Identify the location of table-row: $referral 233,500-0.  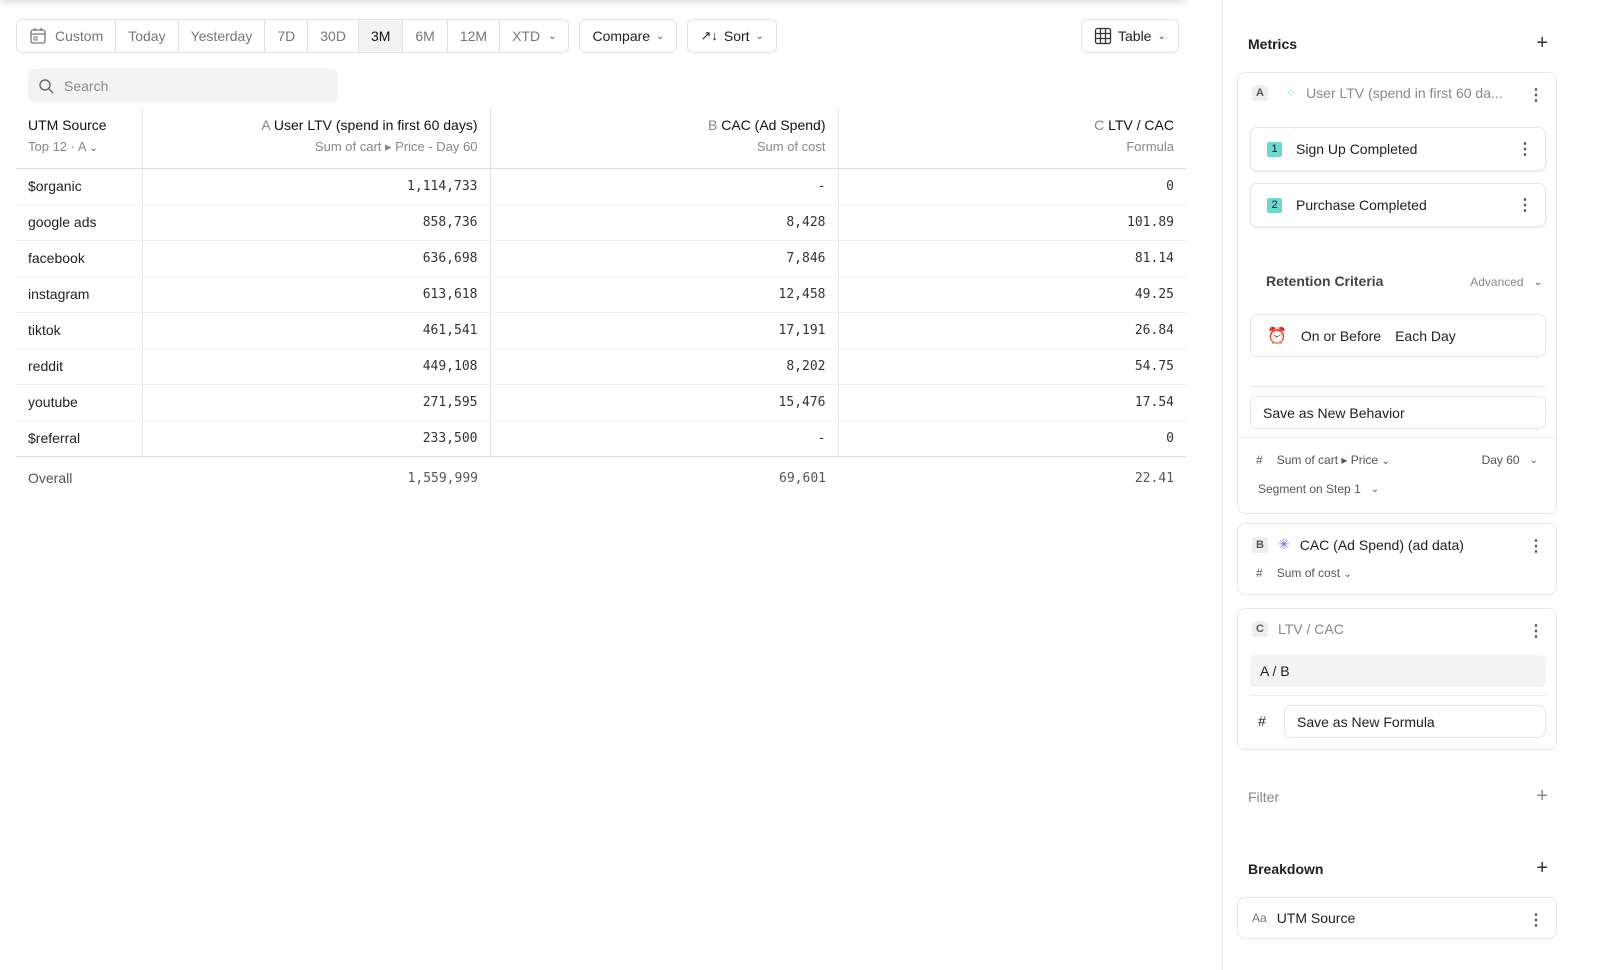
(601, 438).